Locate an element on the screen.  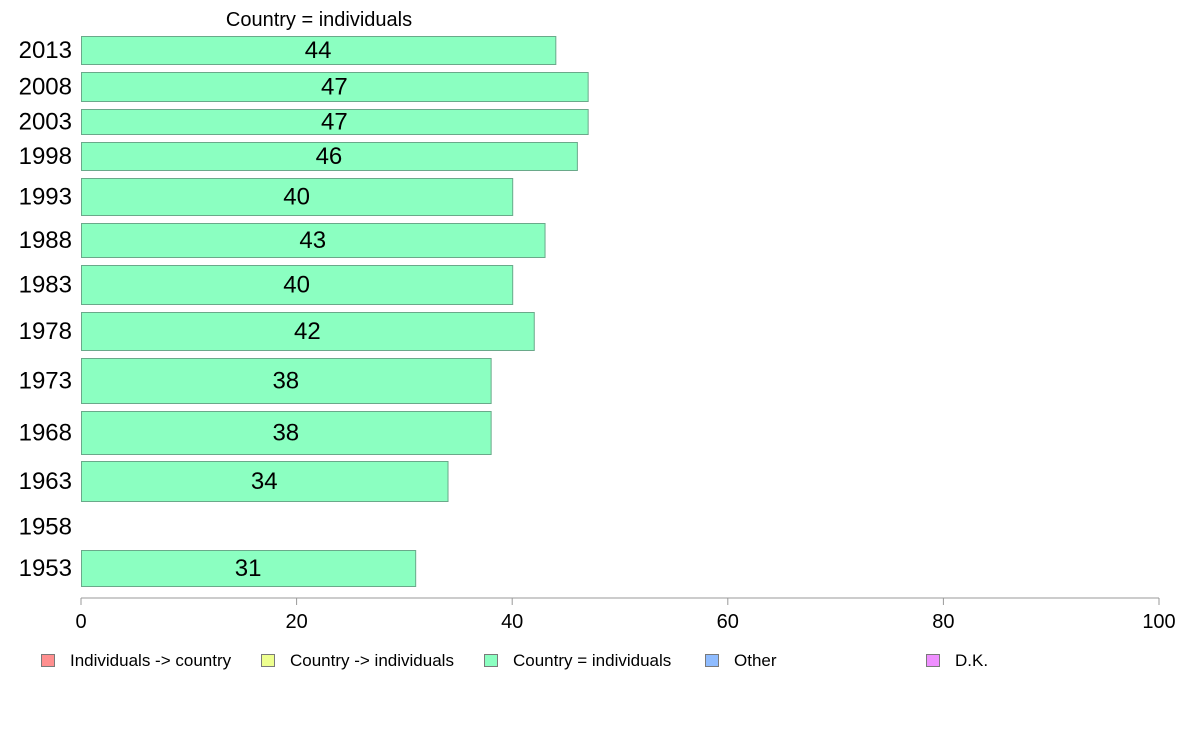
category-label: 1968 is located at coordinates (45, 433).